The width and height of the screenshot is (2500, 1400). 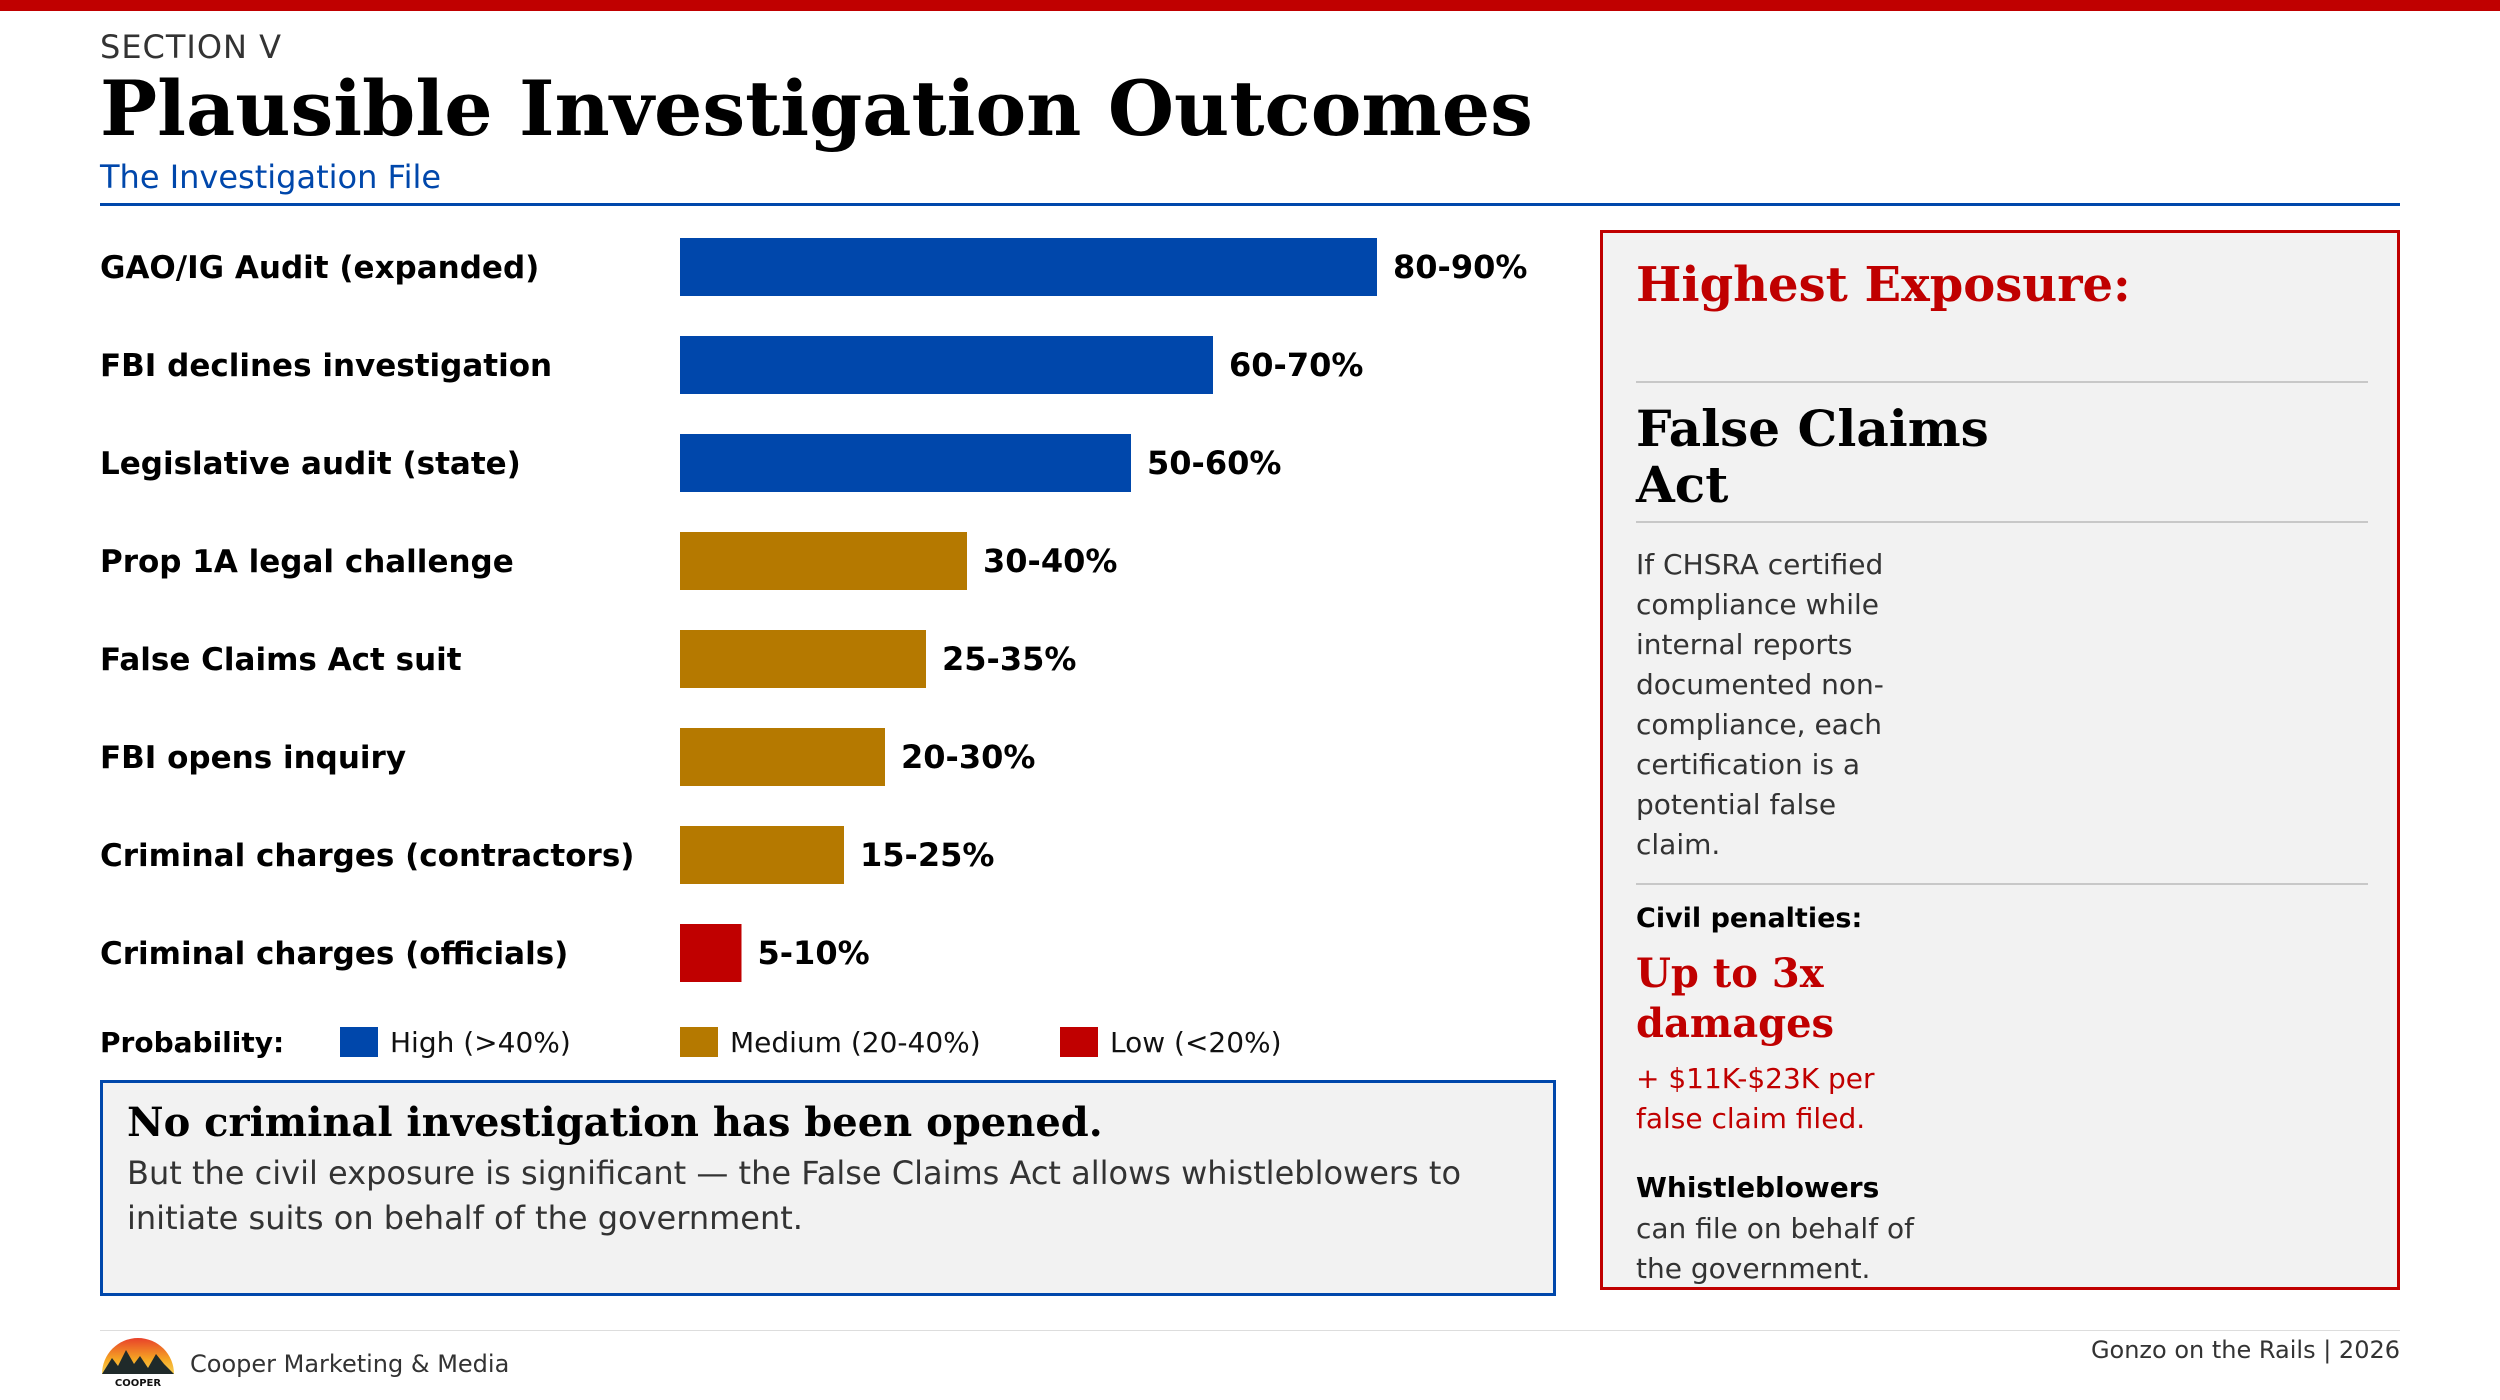 I want to click on bar-value-label: 50-60%, so click(x=1214, y=463).